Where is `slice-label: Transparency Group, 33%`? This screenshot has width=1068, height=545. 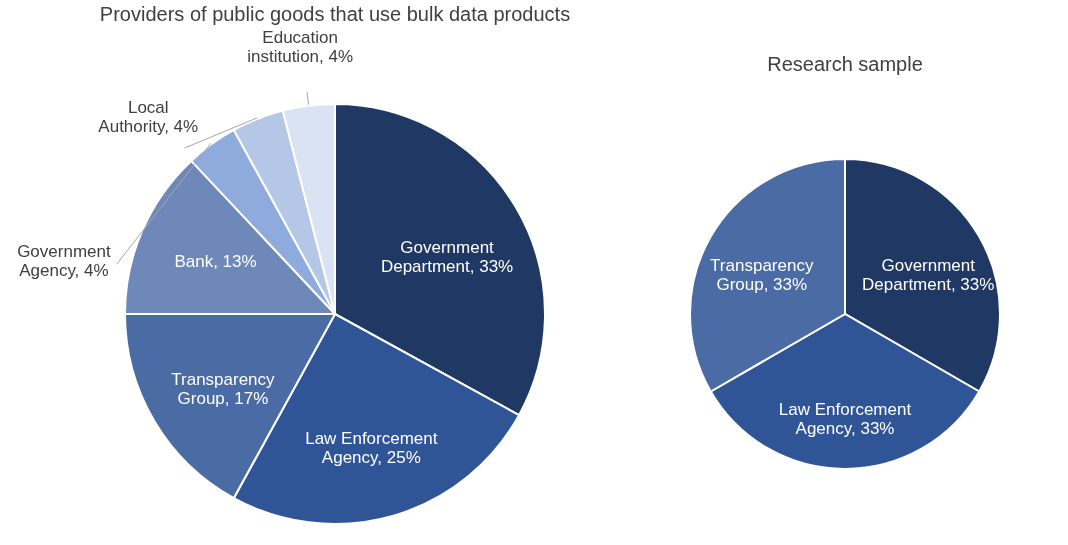 slice-label: Transparency Group, 33% is located at coordinates (762, 274).